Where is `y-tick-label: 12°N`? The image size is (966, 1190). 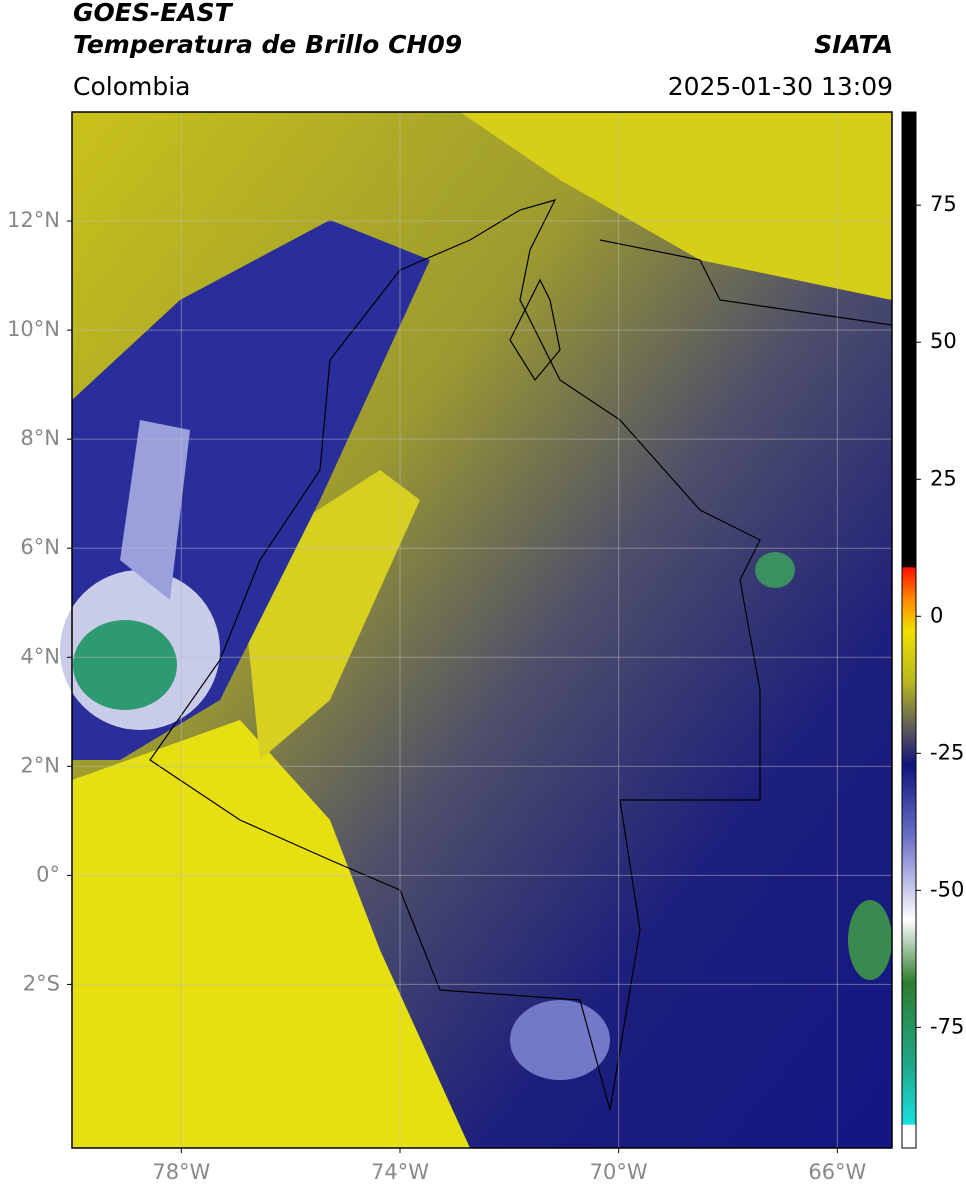
y-tick-label: 12°N is located at coordinates (33, 220).